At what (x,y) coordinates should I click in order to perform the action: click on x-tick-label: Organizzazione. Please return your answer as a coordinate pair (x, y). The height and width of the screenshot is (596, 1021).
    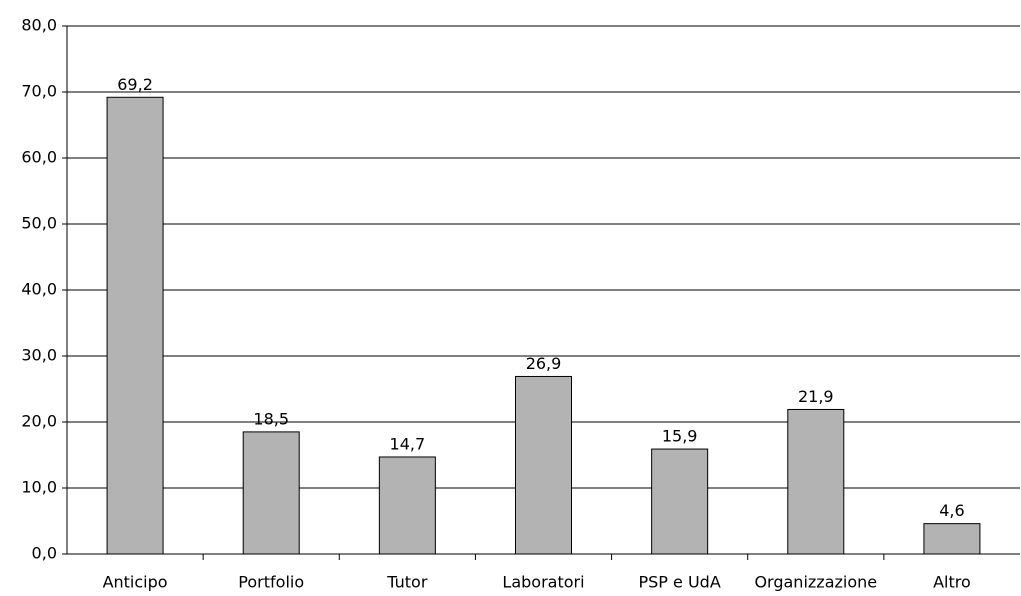
    Looking at the image, I should click on (815, 582).